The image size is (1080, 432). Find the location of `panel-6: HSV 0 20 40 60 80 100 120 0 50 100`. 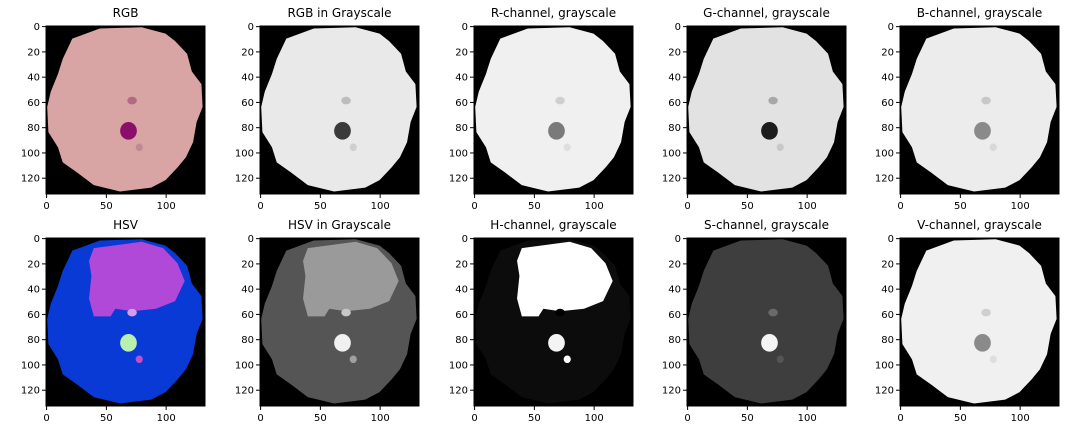

panel-6: HSV 0 20 40 60 80 100 120 0 50 100 is located at coordinates (113, 321).